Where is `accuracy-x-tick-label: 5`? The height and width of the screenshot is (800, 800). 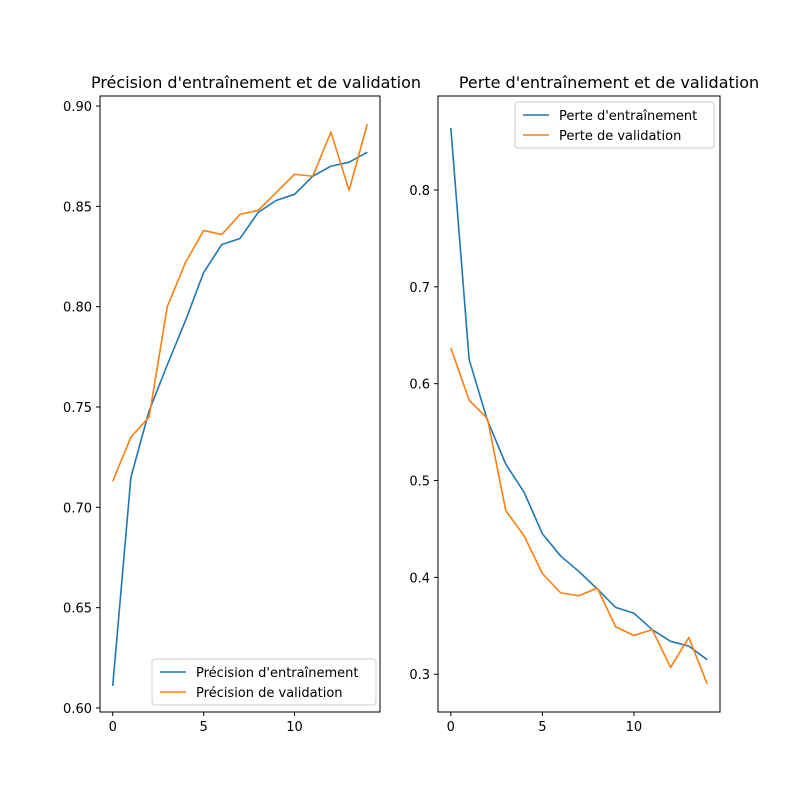 accuracy-x-tick-label: 5 is located at coordinates (203, 727).